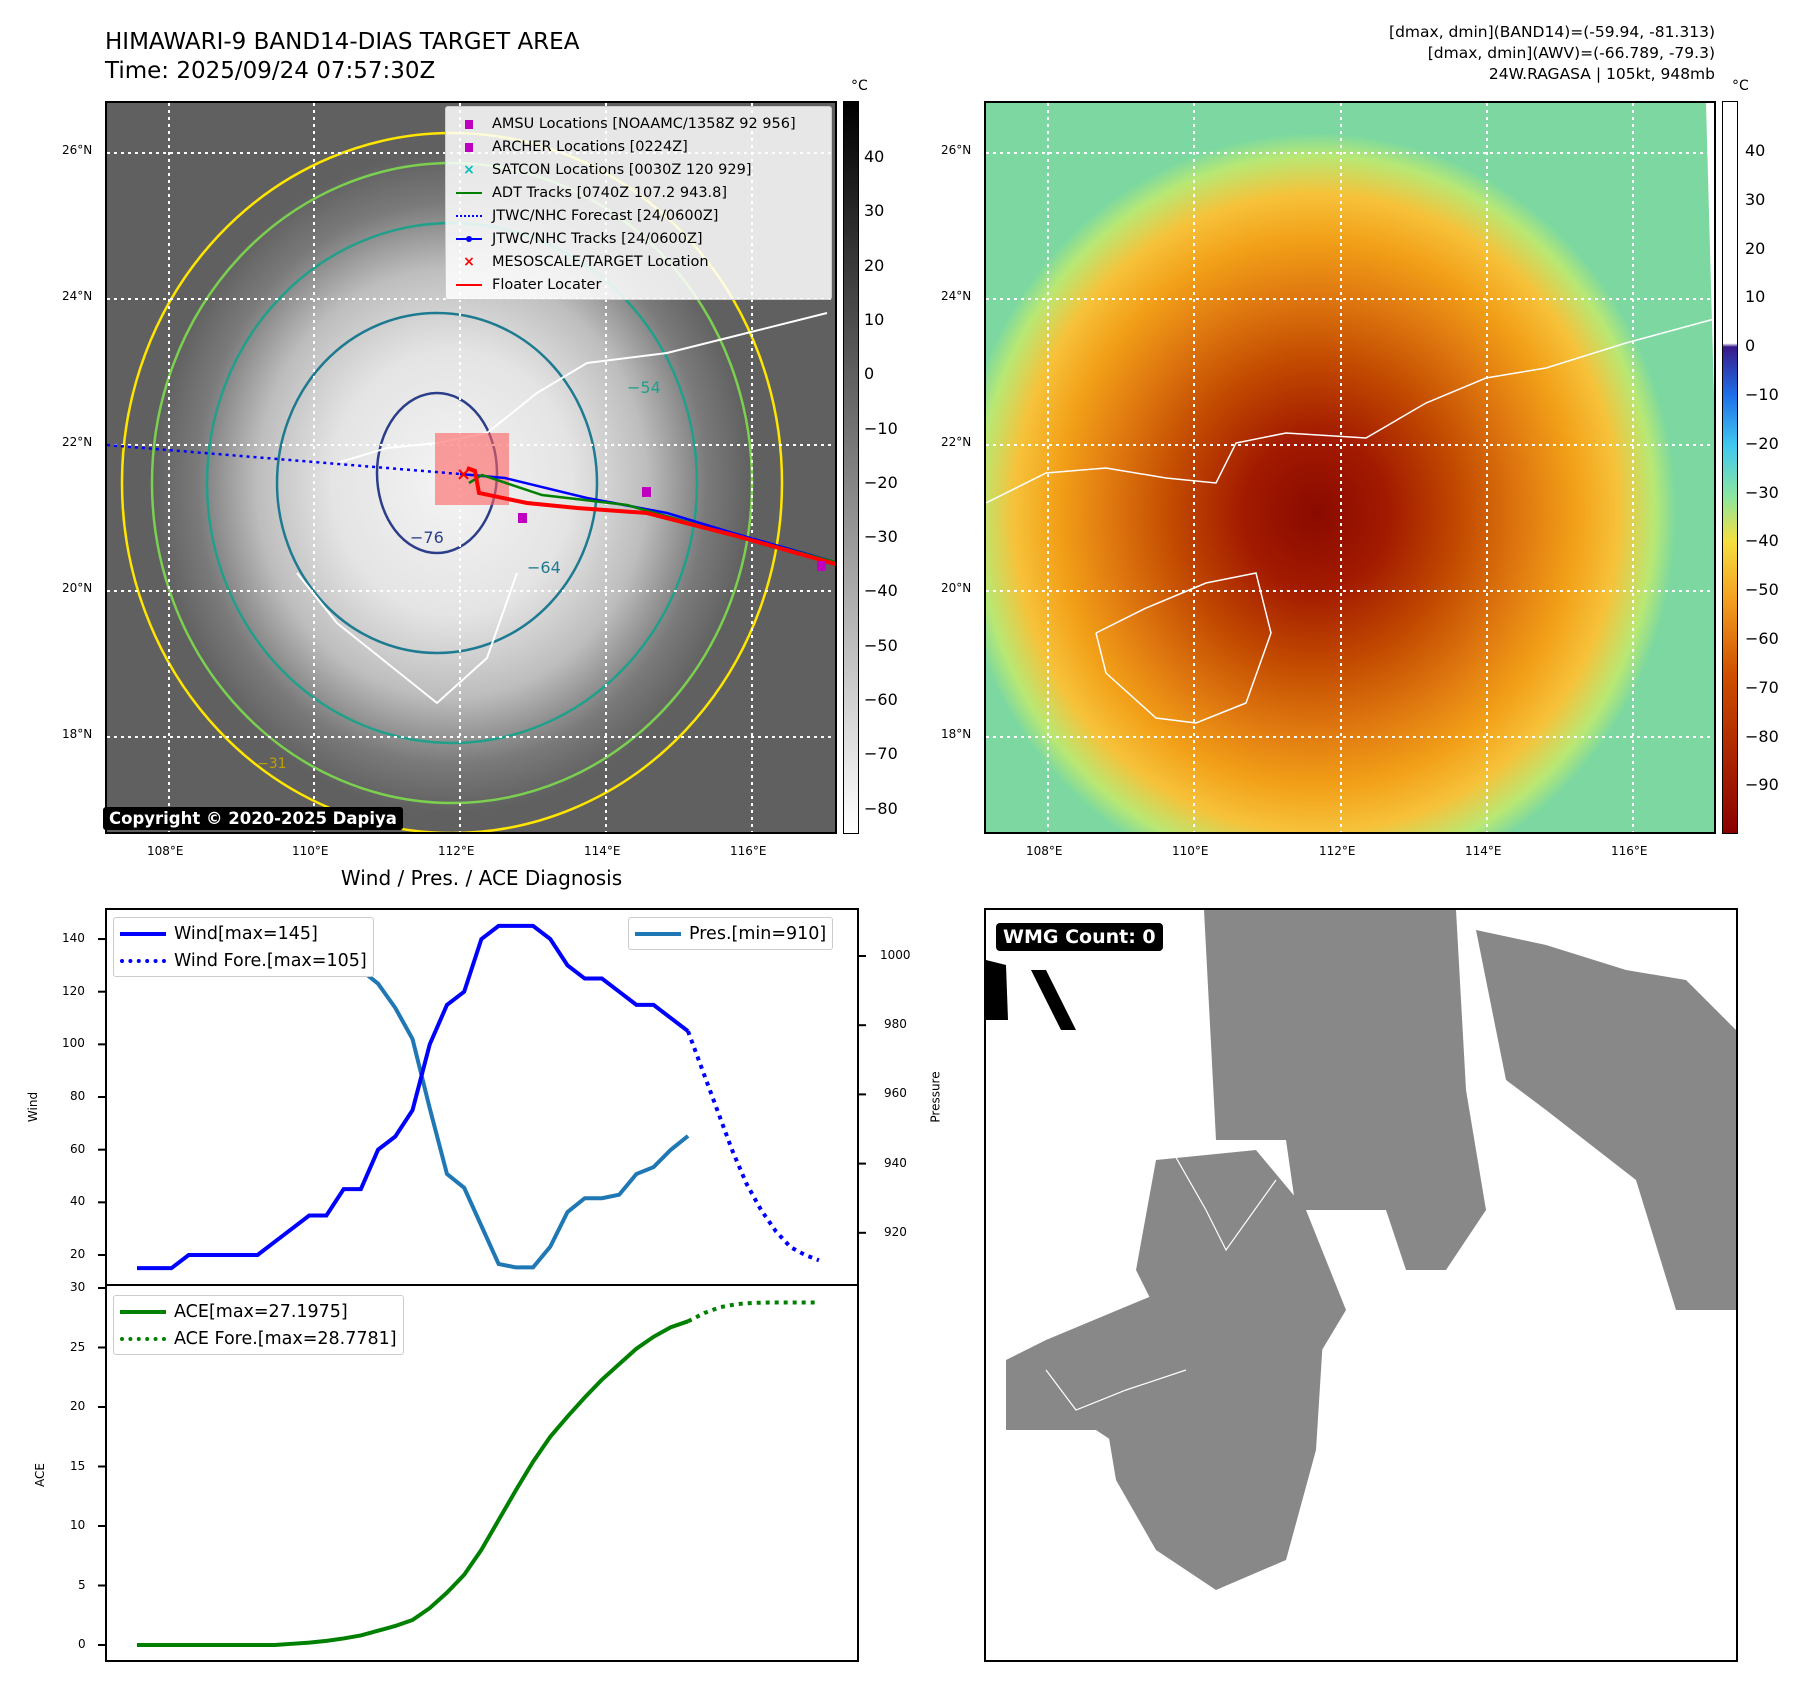 This screenshot has height=1690, width=1797. What do you see at coordinates (956, 150) in the screenshot?
I see `lat-label: 26°N` at bounding box center [956, 150].